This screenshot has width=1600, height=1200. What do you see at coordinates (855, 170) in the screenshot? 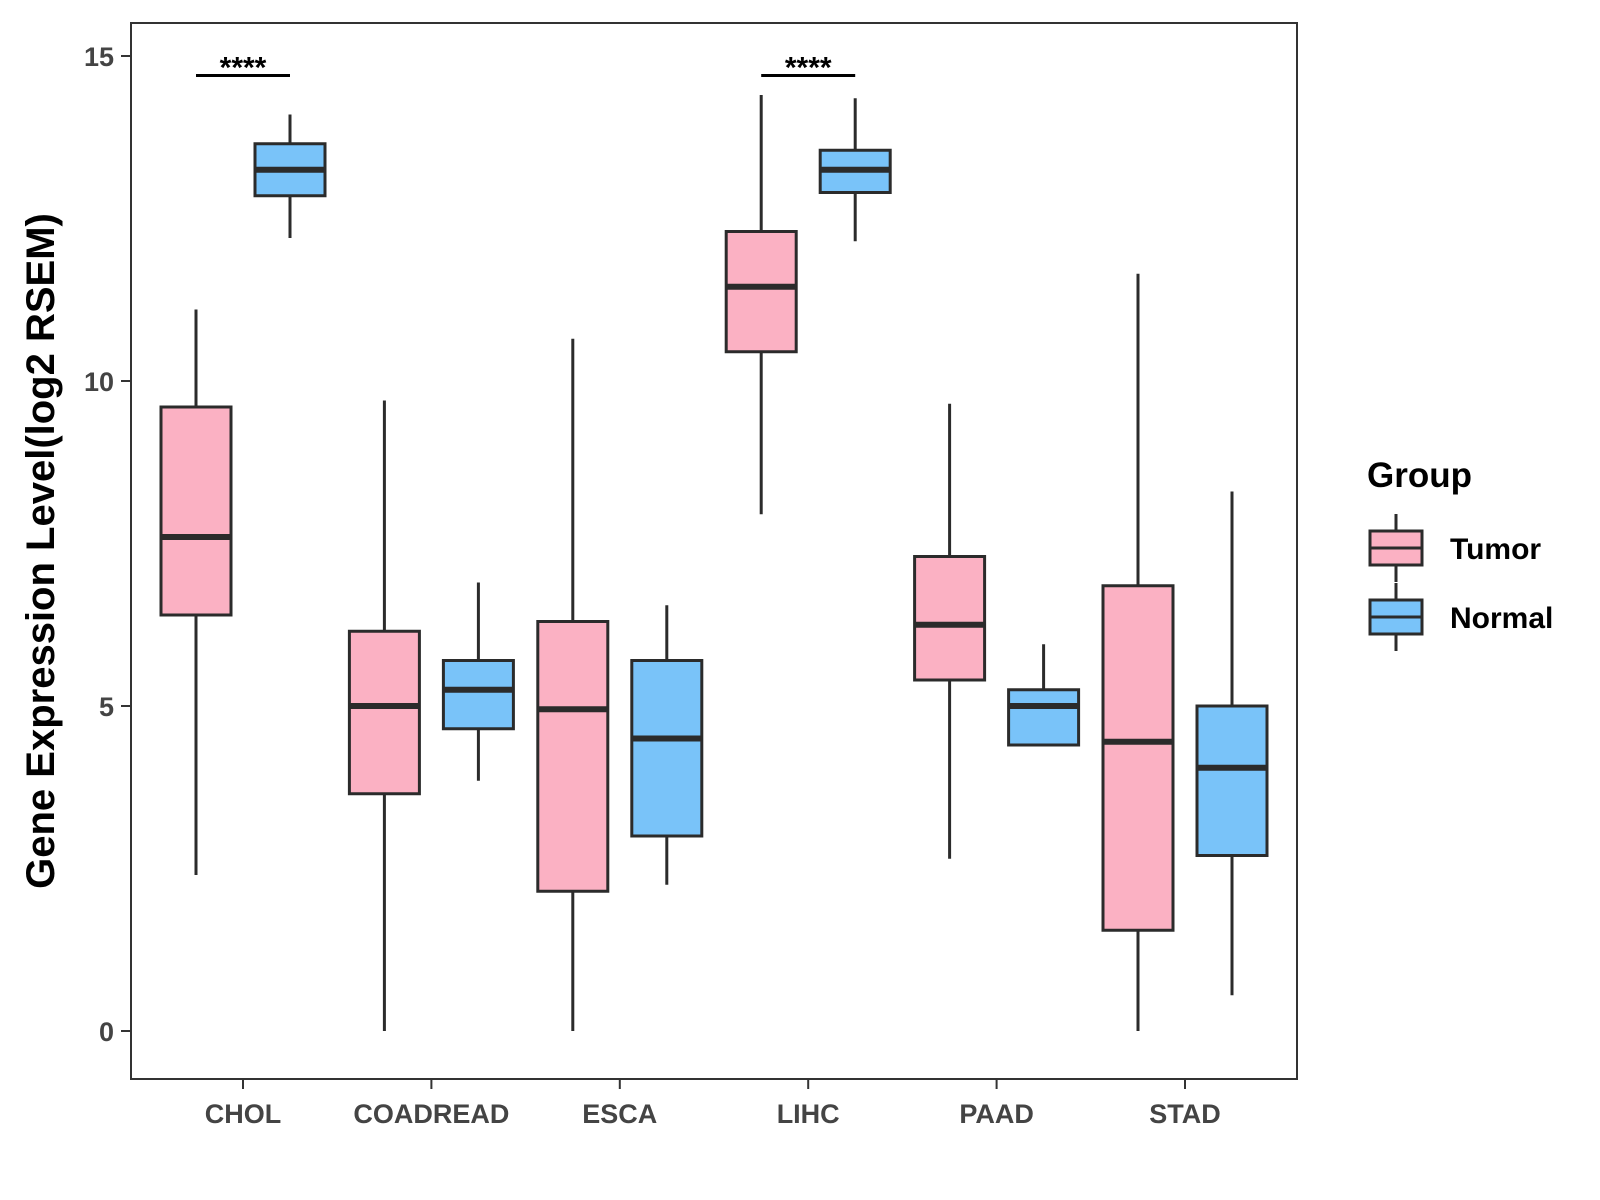
I see `box-normal-lihc` at bounding box center [855, 170].